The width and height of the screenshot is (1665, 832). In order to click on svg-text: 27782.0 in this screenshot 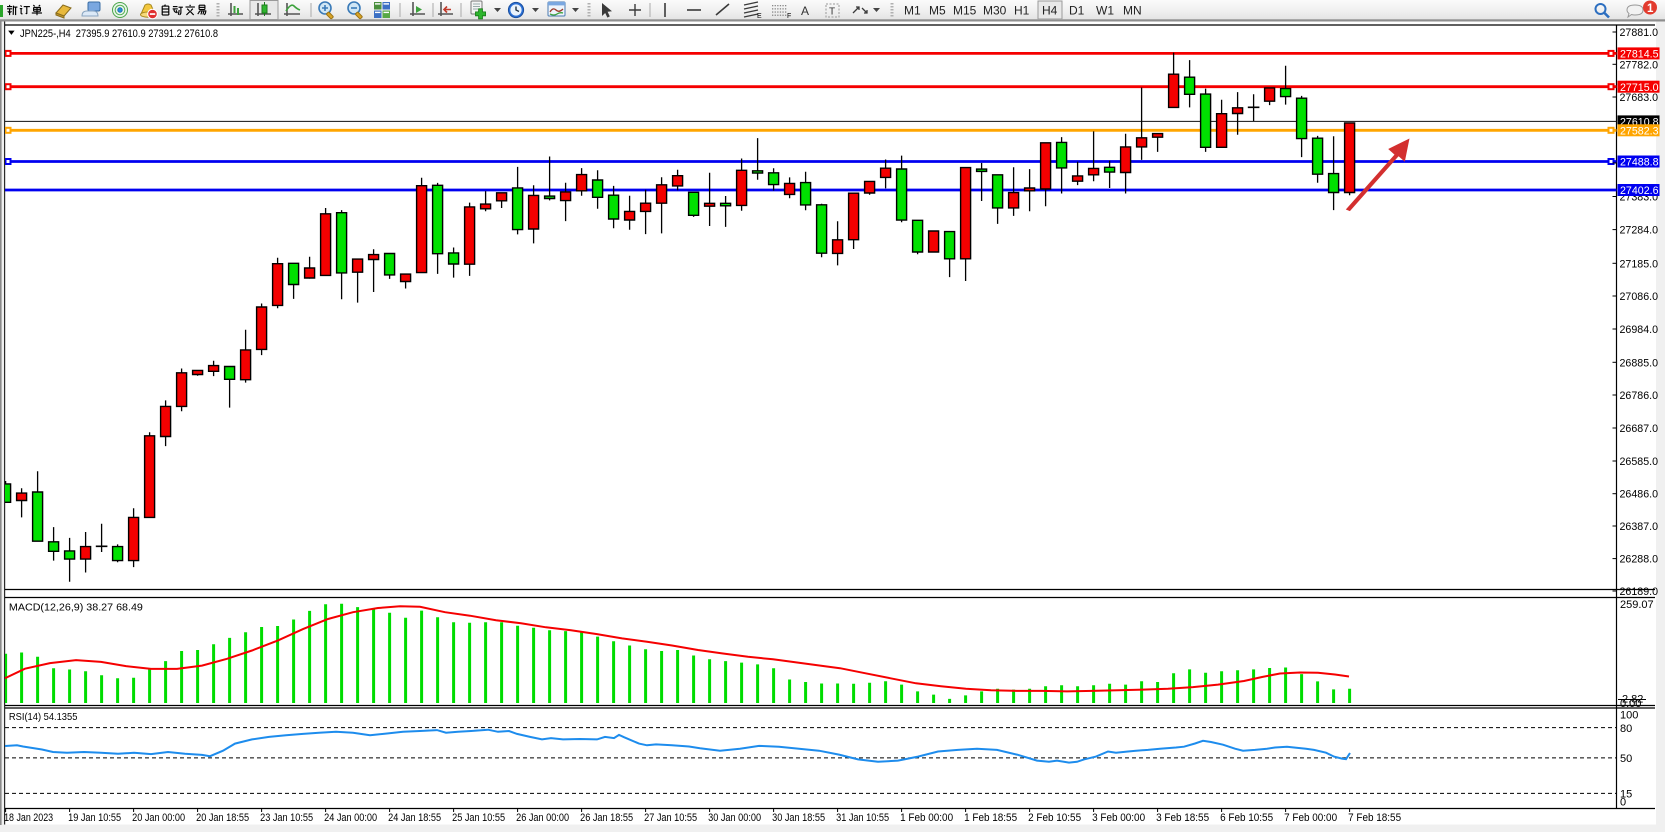, I will do `click(1639, 65)`.